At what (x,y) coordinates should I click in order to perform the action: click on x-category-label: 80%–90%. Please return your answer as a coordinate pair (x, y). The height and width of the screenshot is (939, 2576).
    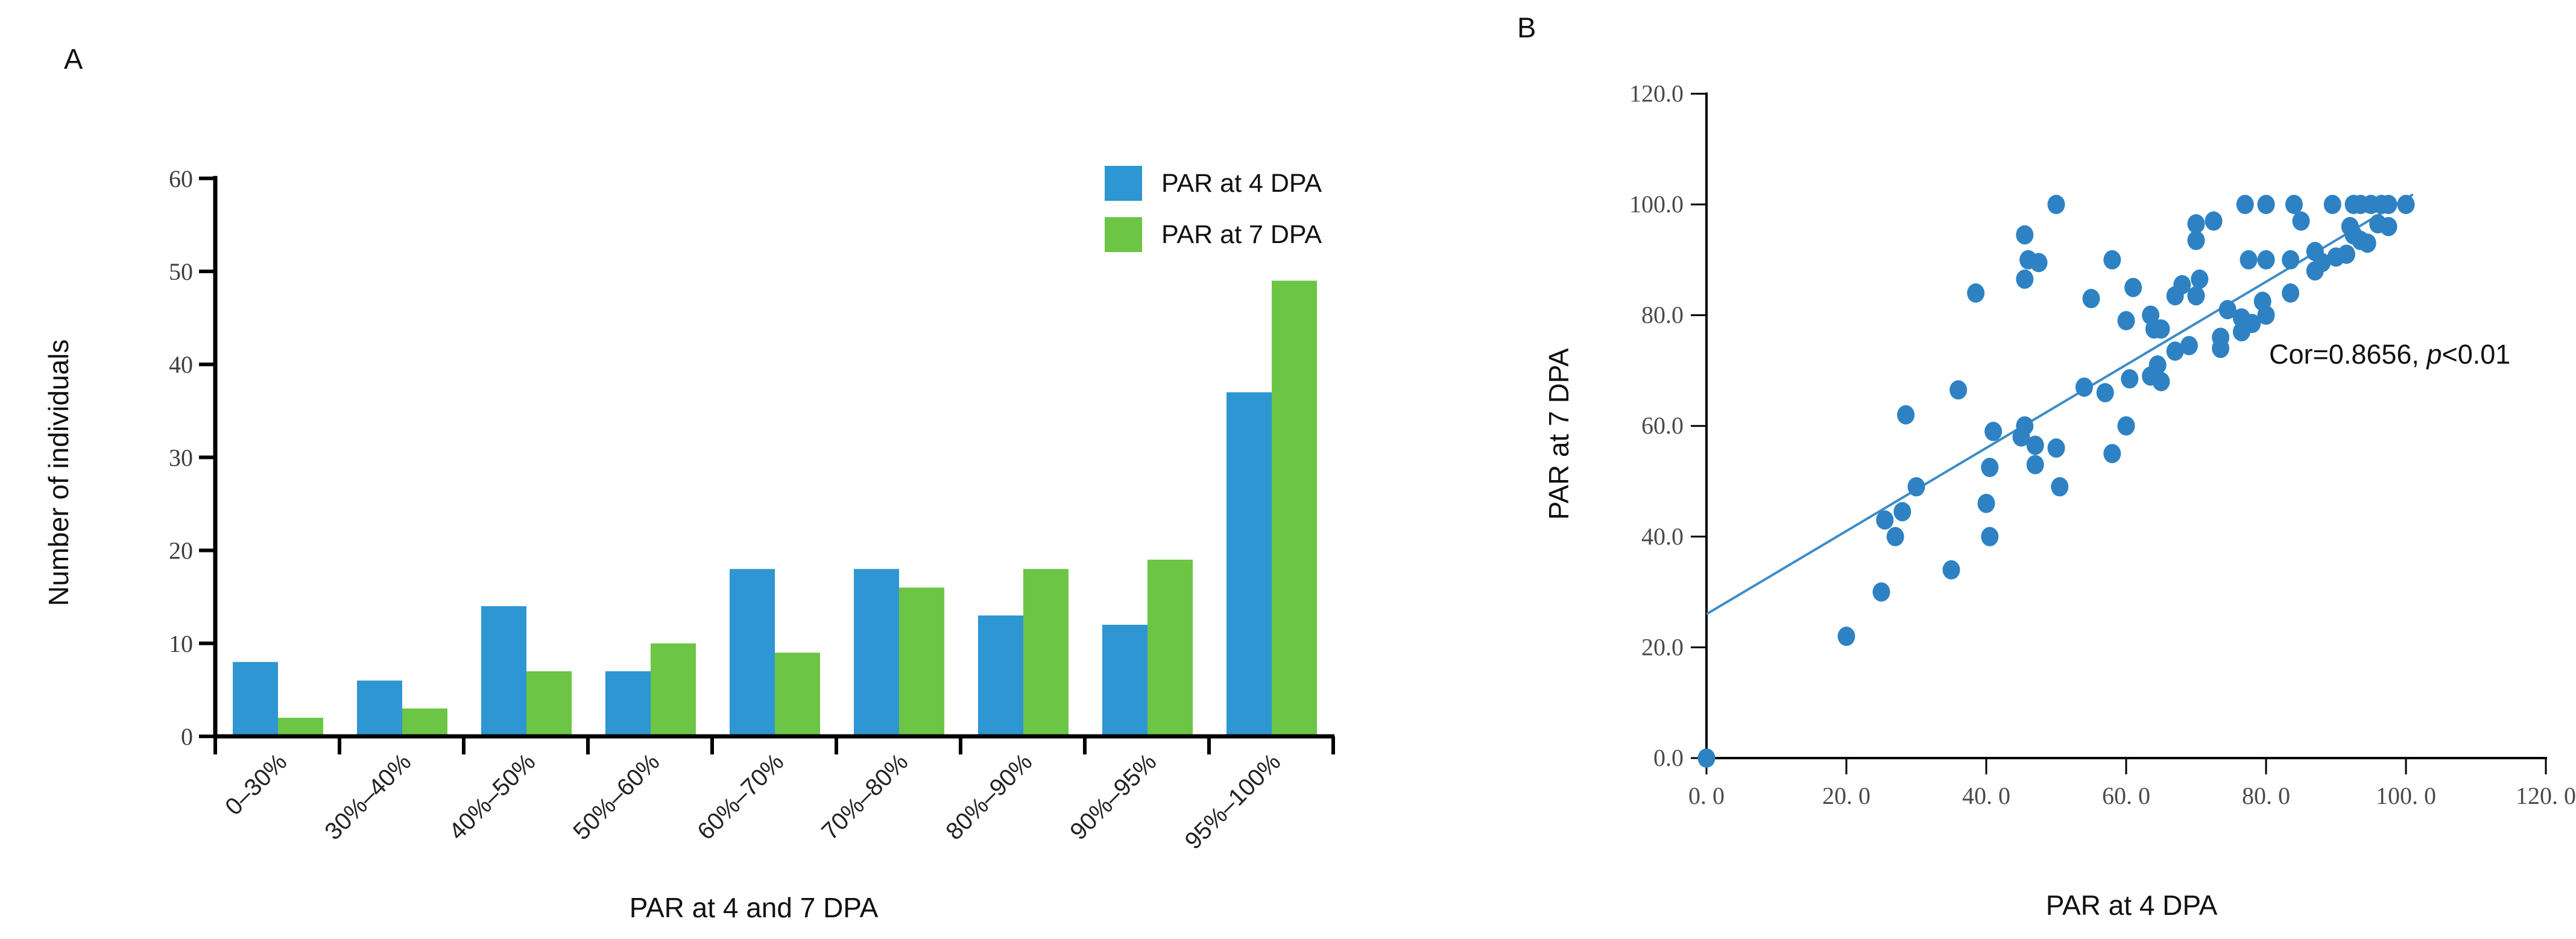
    Looking at the image, I should click on (989, 796).